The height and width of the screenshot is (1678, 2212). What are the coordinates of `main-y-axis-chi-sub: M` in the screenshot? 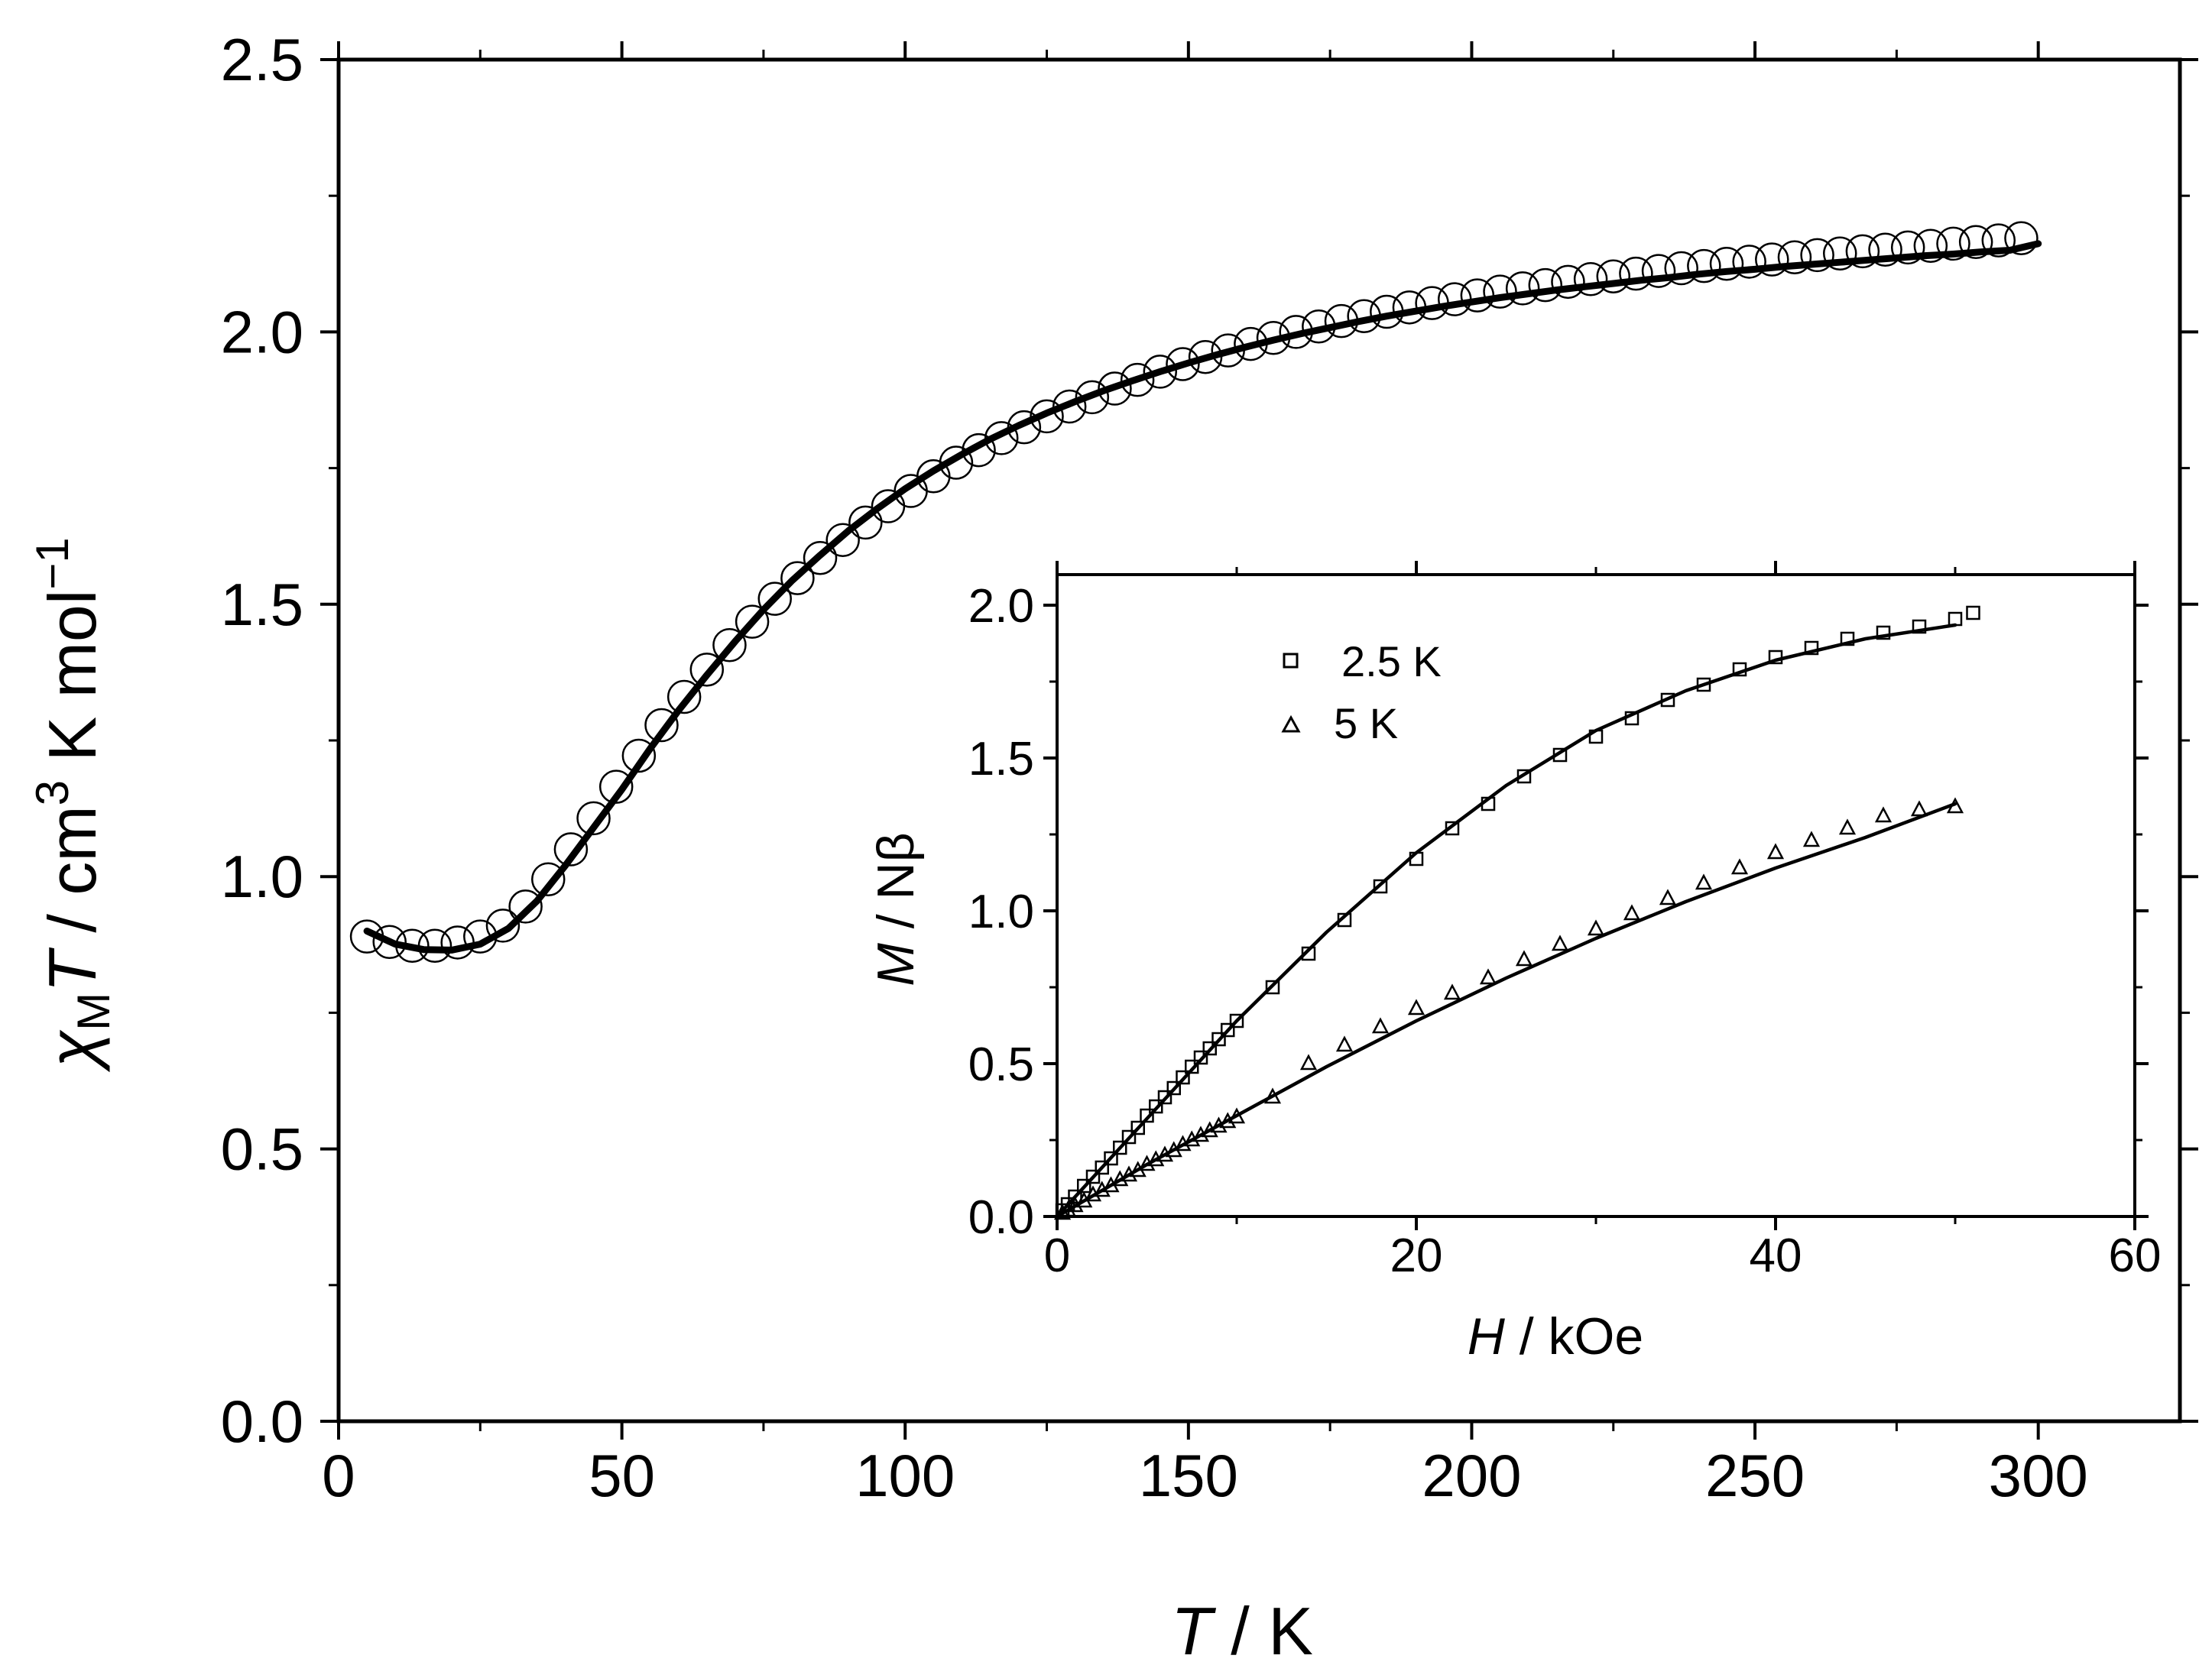 It's located at (93, 1012).